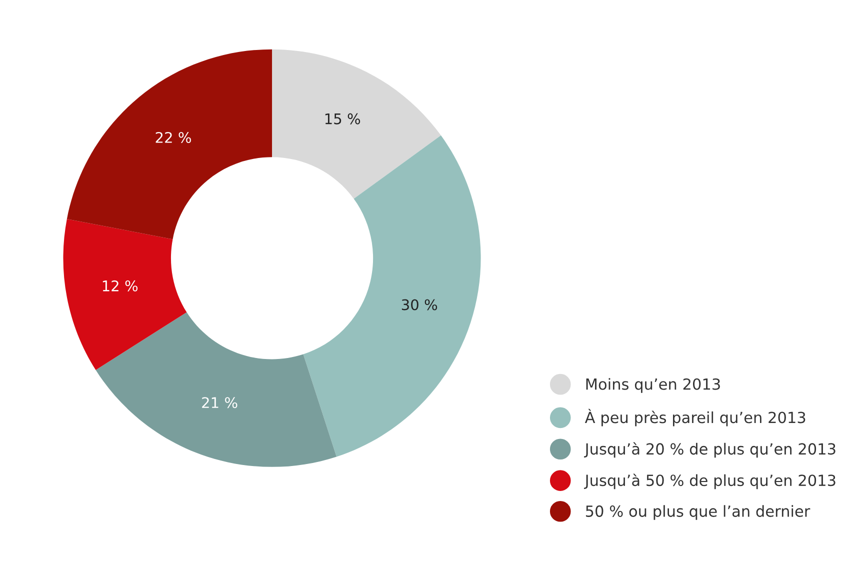 The height and width of the screenshot is (563, 857). I want to click on legend-label: À peu près pareil qu’en 2013, so click(695, 417).